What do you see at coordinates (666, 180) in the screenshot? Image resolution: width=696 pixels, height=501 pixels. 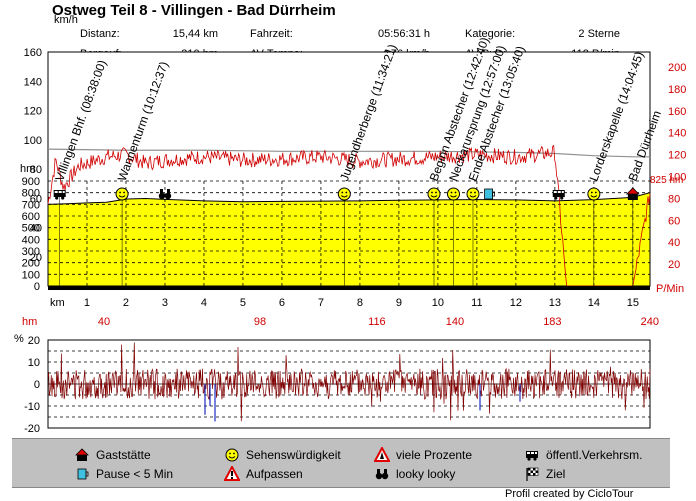 I see `elevation-end-label: 825 hm` at bounding box center [666, 180].